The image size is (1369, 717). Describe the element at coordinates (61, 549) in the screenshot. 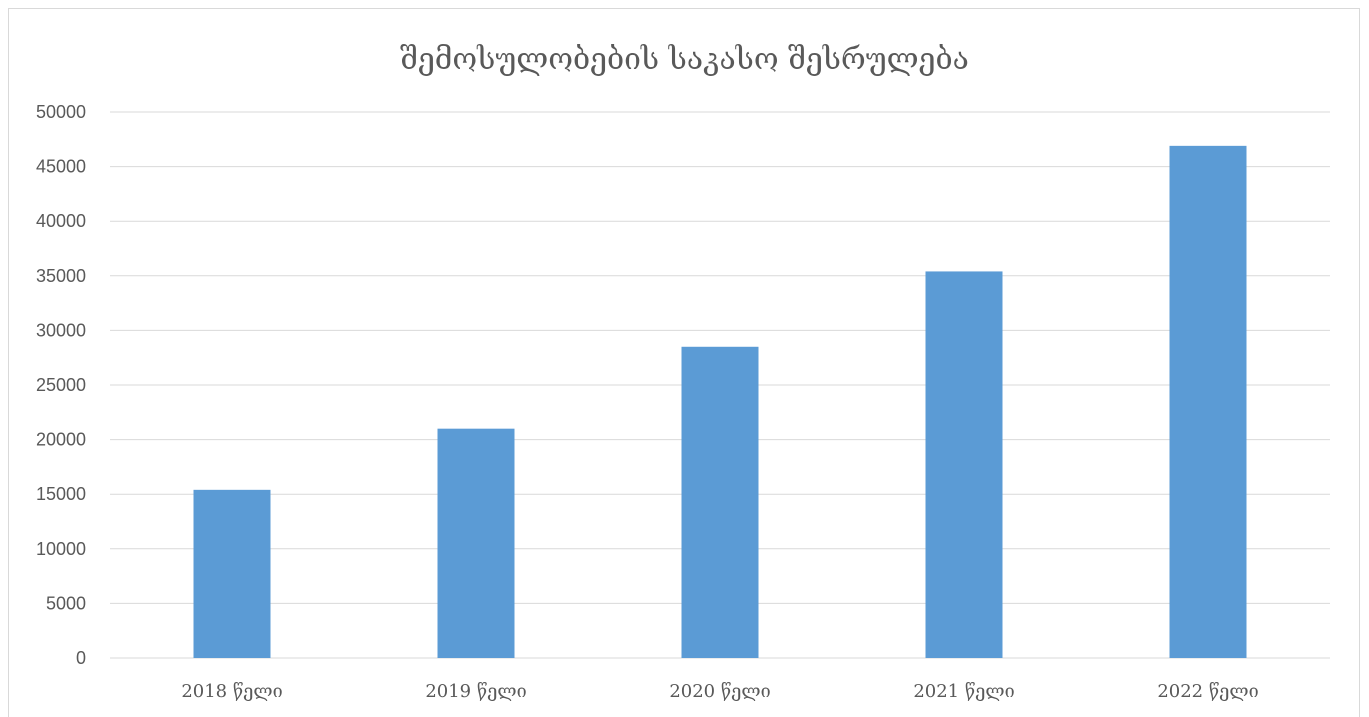

I see `y-tick-label: 10000` at that location.